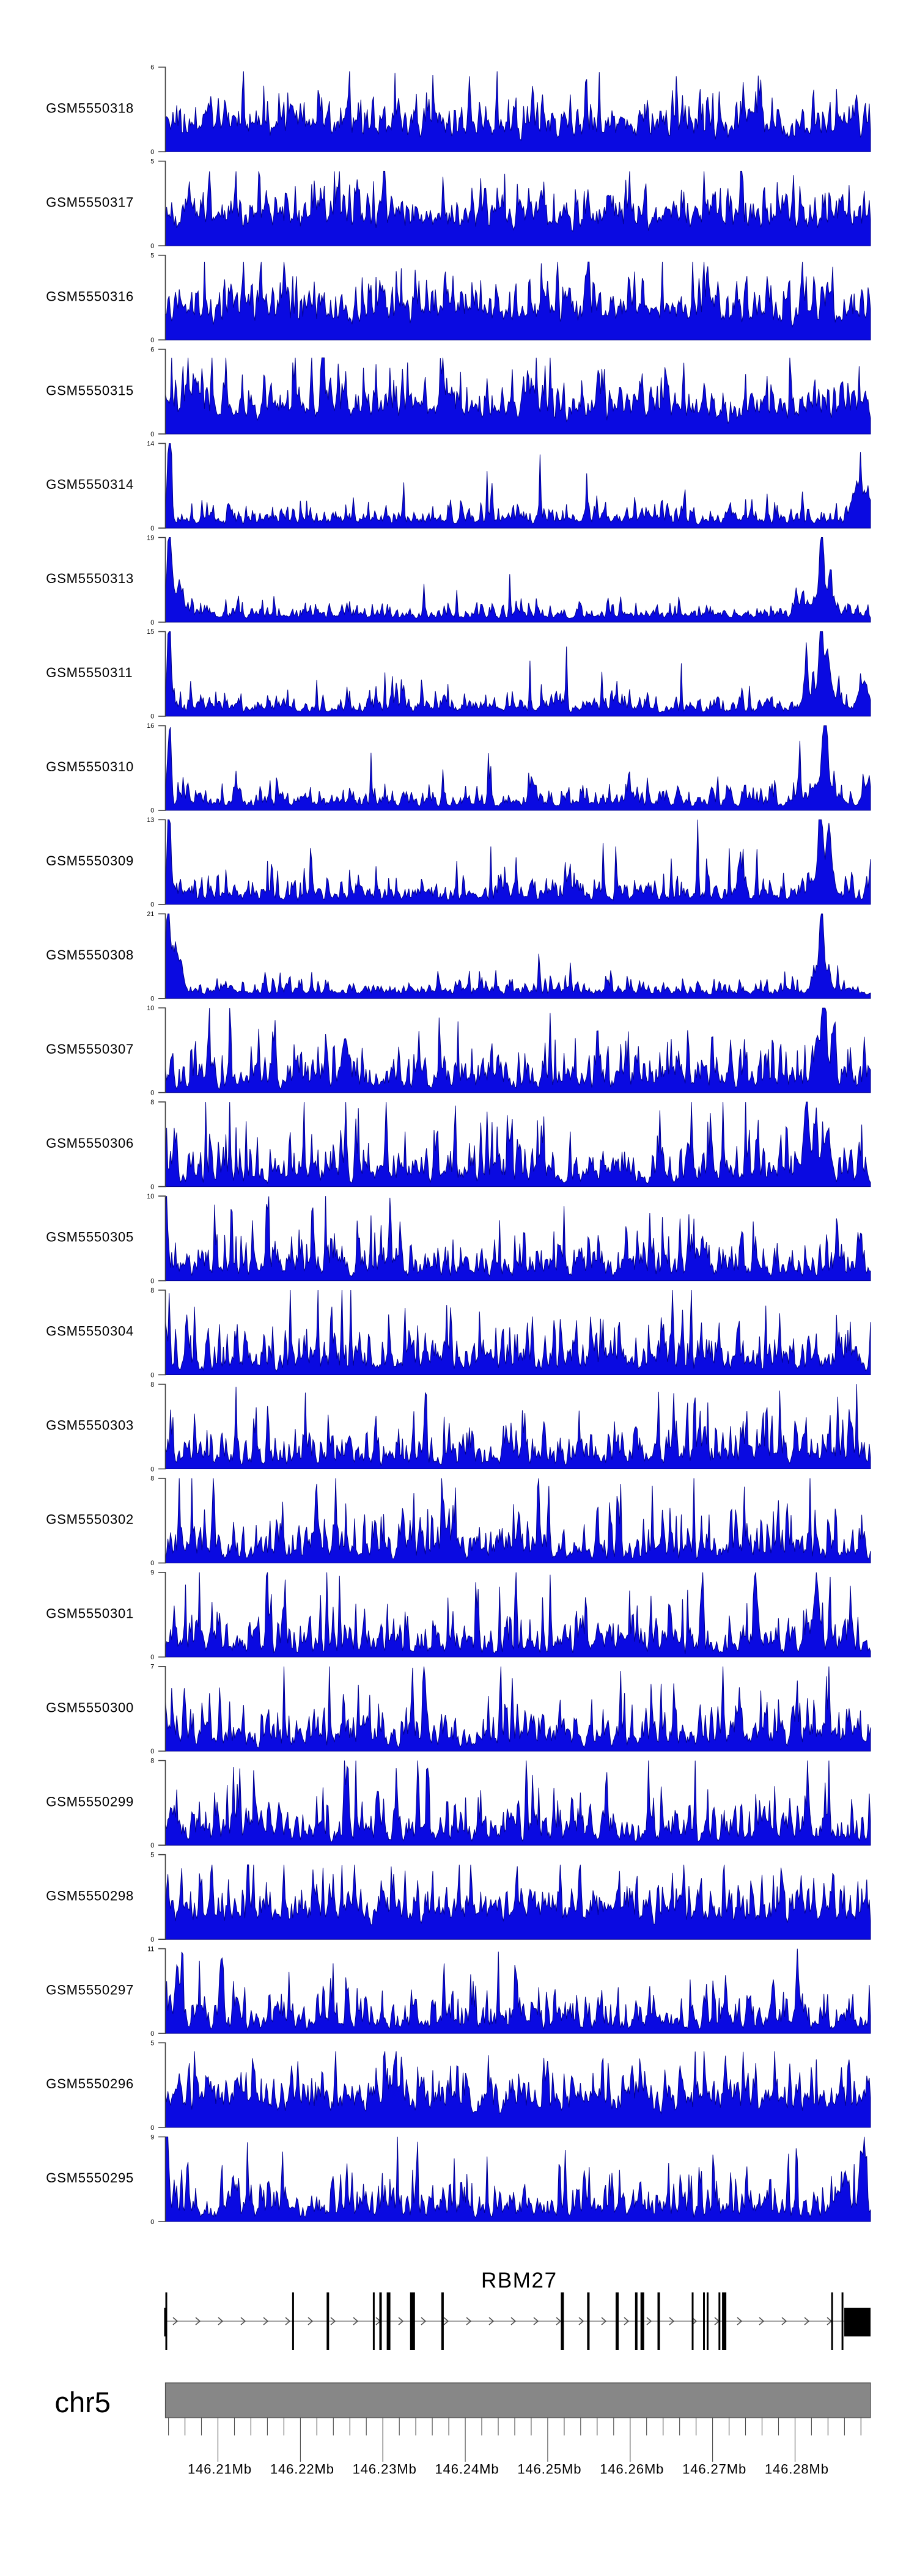  What do you see at coordinates (90, 1049) in the screenshot?
I see `svg-text: GSM5550307` at bounding box center [90, 1049].